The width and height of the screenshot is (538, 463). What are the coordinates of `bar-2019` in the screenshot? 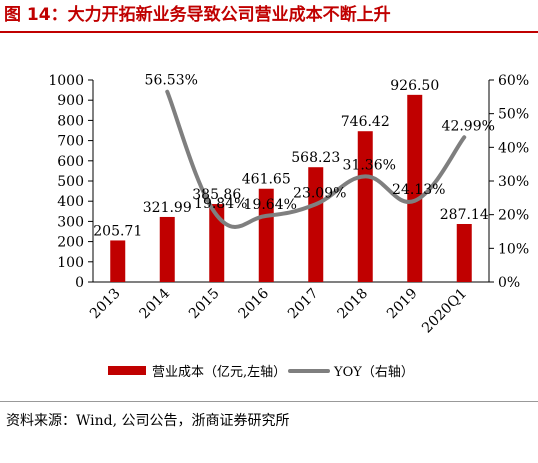 It's located at (415, 188).